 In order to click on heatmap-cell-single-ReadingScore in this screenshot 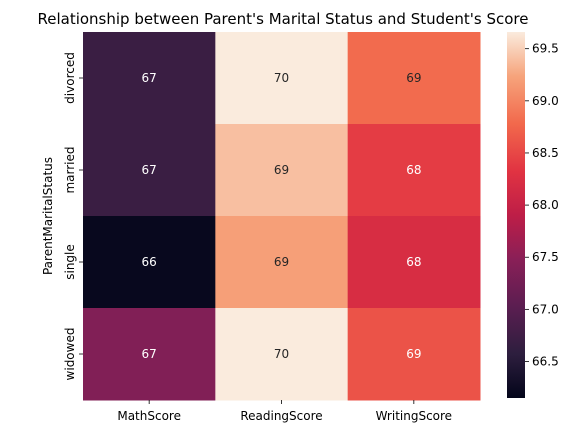, I will do `click(282, 262)`.